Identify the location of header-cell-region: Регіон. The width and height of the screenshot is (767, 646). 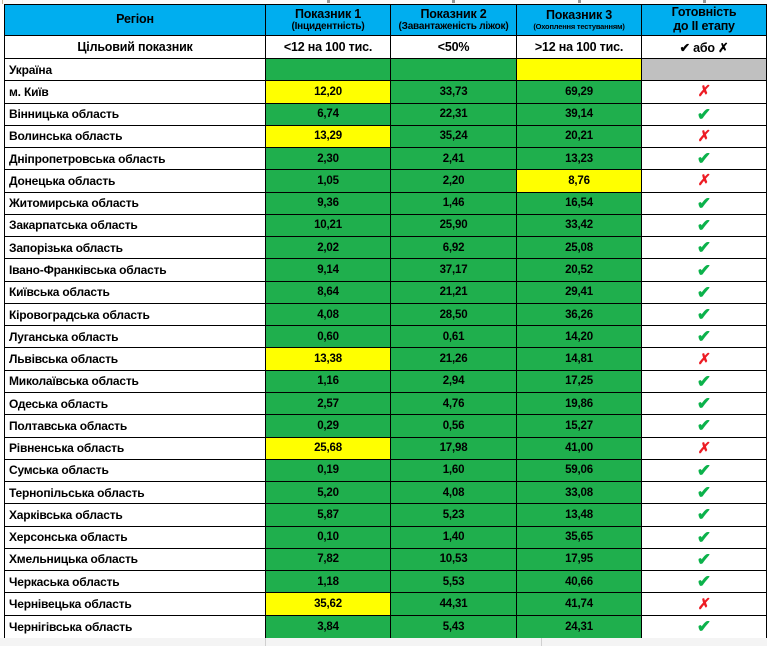
(135, 20).